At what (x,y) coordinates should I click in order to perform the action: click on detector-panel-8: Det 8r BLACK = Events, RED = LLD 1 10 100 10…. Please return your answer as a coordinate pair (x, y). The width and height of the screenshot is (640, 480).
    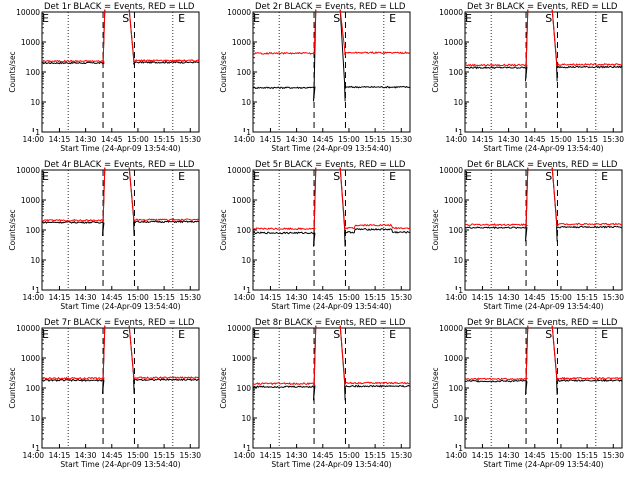
    Looking at the image, I should click on (315, 393).